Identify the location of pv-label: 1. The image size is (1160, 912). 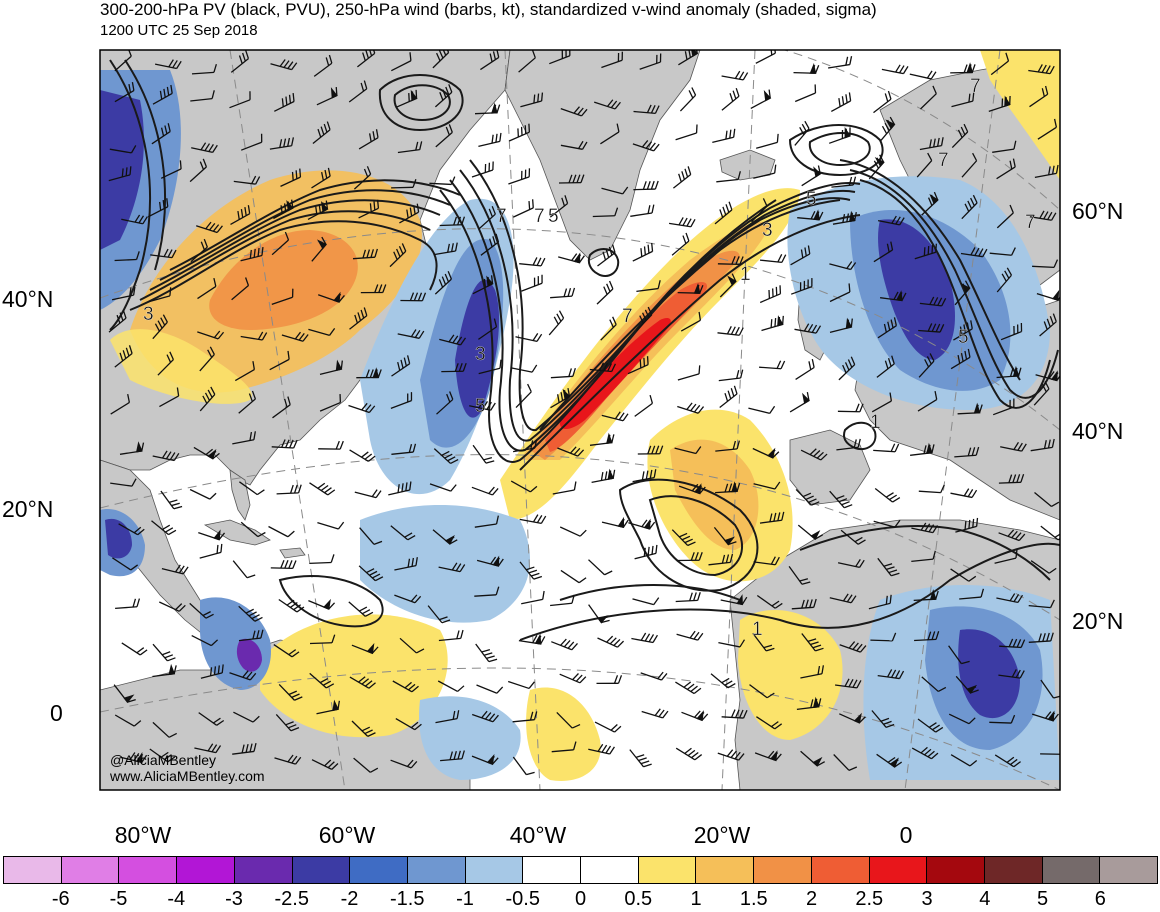
(745, 274).